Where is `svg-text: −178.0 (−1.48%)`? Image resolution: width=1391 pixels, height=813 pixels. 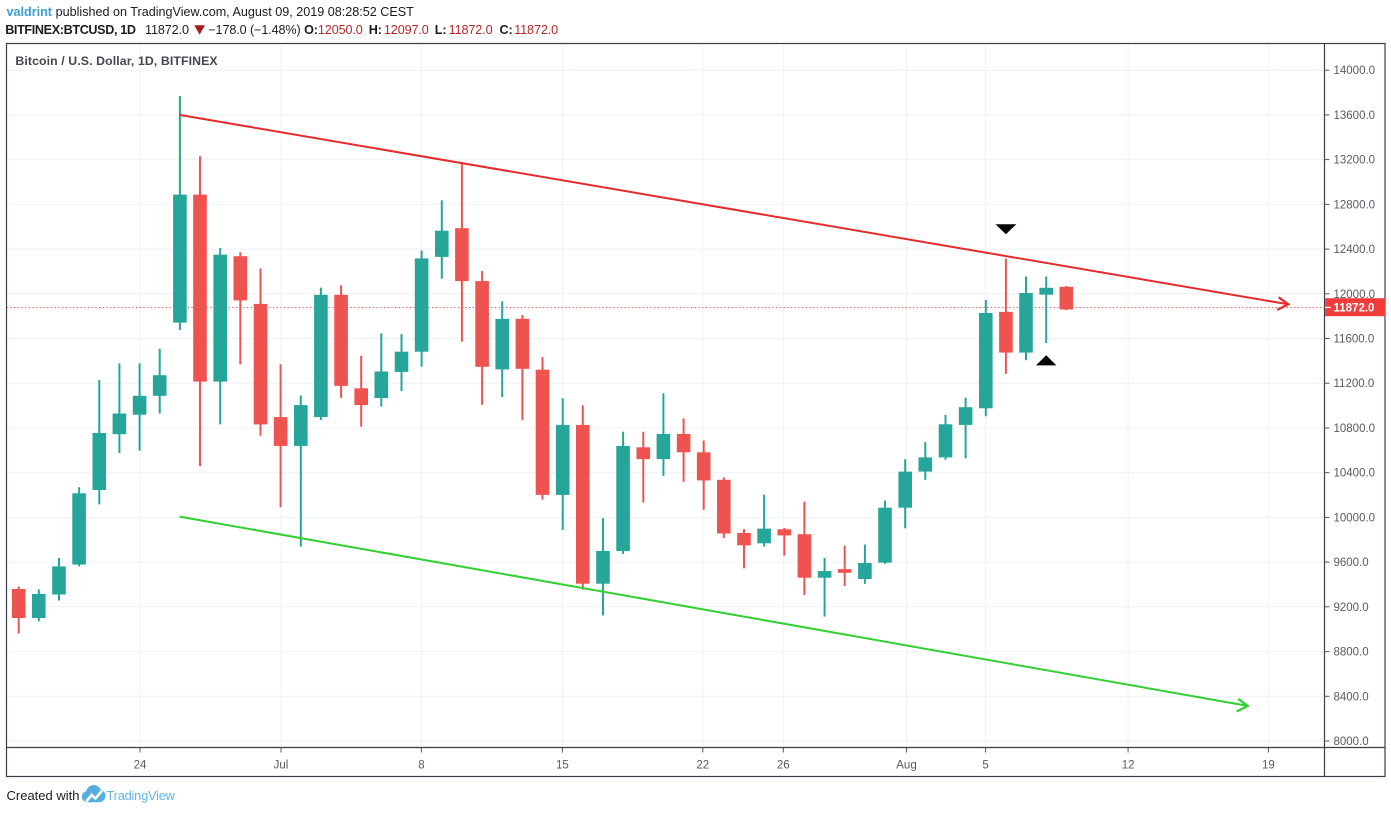 svg-text: −178.0 (−1.48%) is located at coordinates (254, 30).